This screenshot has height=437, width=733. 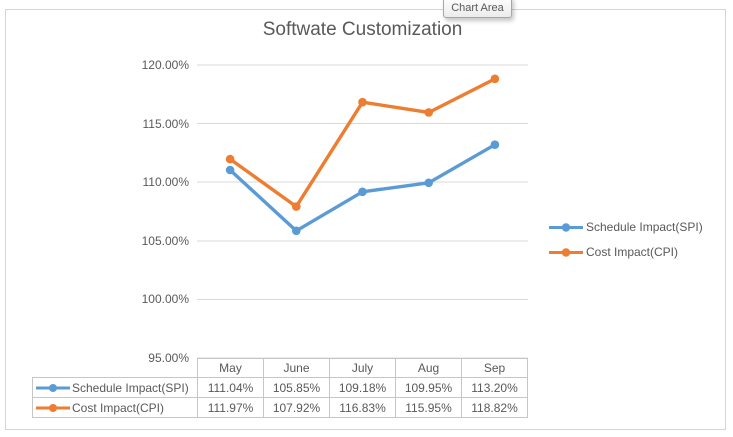 I want to click on table-cell: 109.18%, so click(x=362, y=387).